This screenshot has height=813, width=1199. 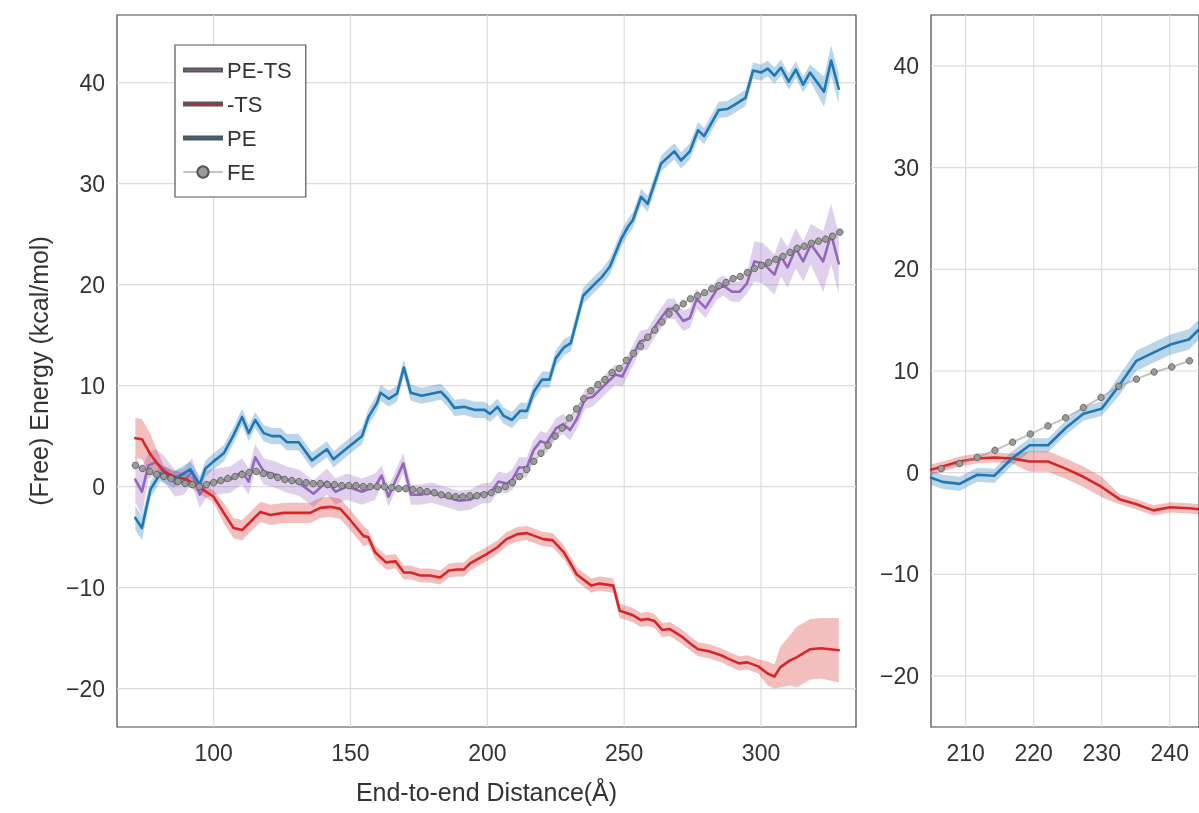 I want to click on x-tick-label: 240, so click(x=1169, y=752).